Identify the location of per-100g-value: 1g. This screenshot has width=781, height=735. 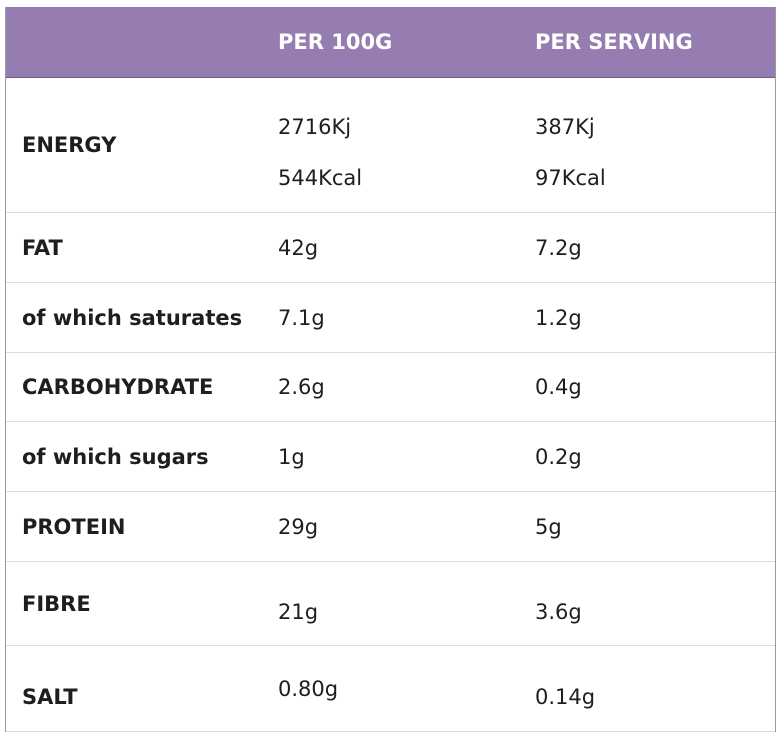
(291, 457).